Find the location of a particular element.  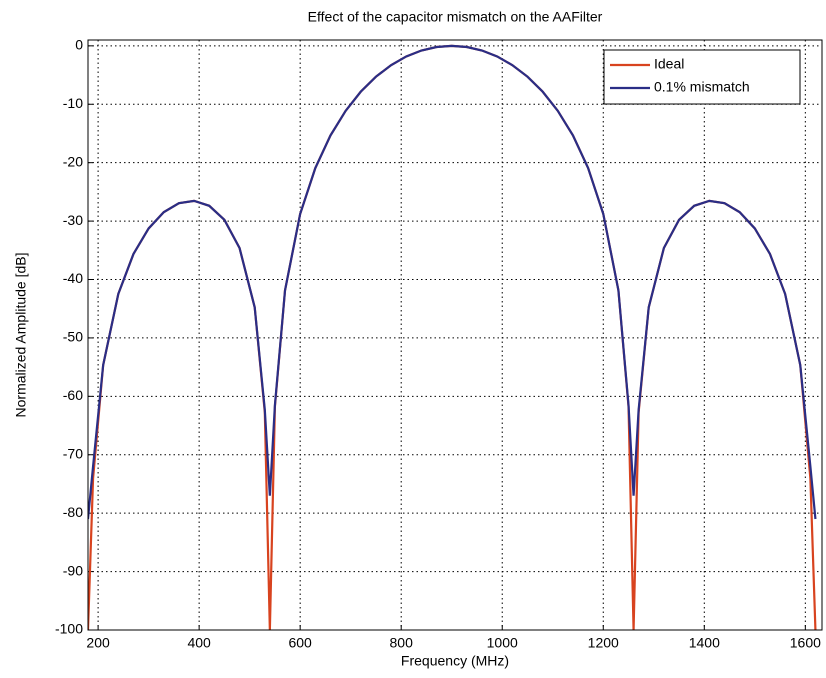

y-tick-label: -30 is located at coordinates (73, 220).